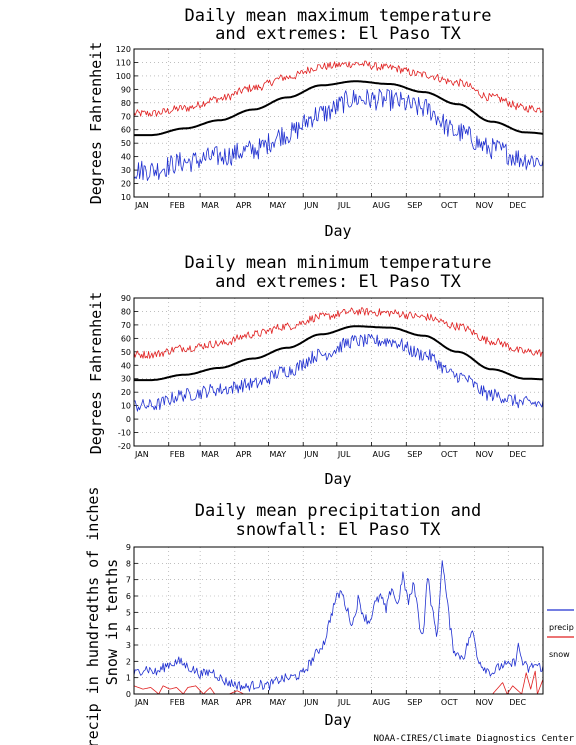 Image resolution: width=576 pixels, height=745 pixels. I want to click on chart3-title-line1: Daily mean precipitation and, so click(338, 511).